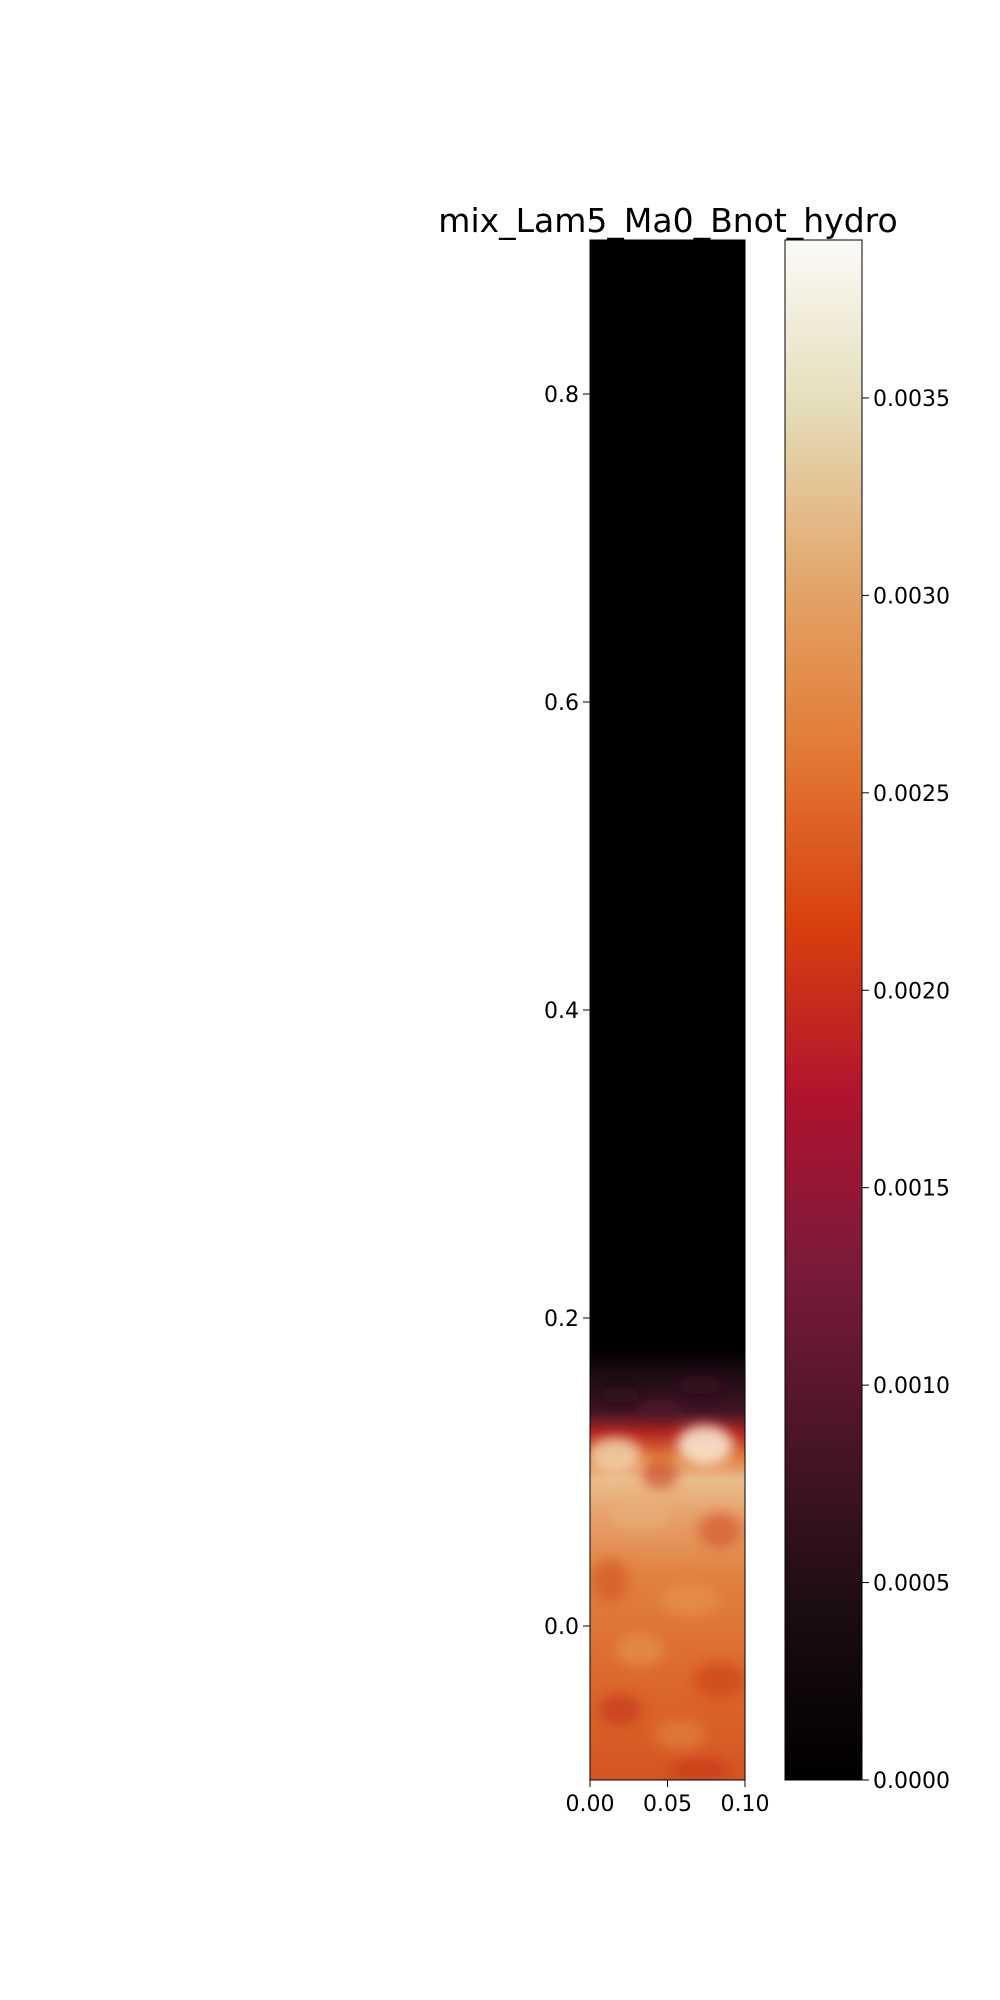 The height and width of the screenshot is (2000, 1000). What do you see at coordinates (561, 395) in the screenshot?
I see `y-tick-label: 0.8` at bounding box center [561, 395].